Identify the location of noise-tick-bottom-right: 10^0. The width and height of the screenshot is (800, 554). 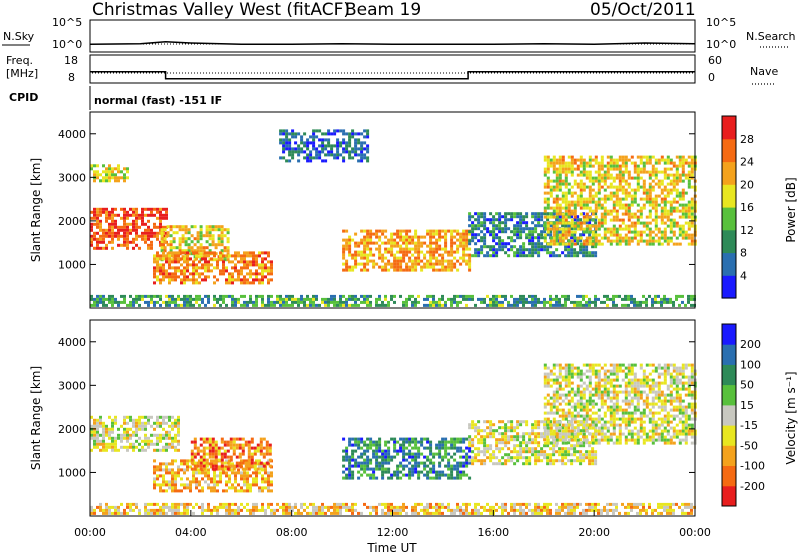
(721, 44).